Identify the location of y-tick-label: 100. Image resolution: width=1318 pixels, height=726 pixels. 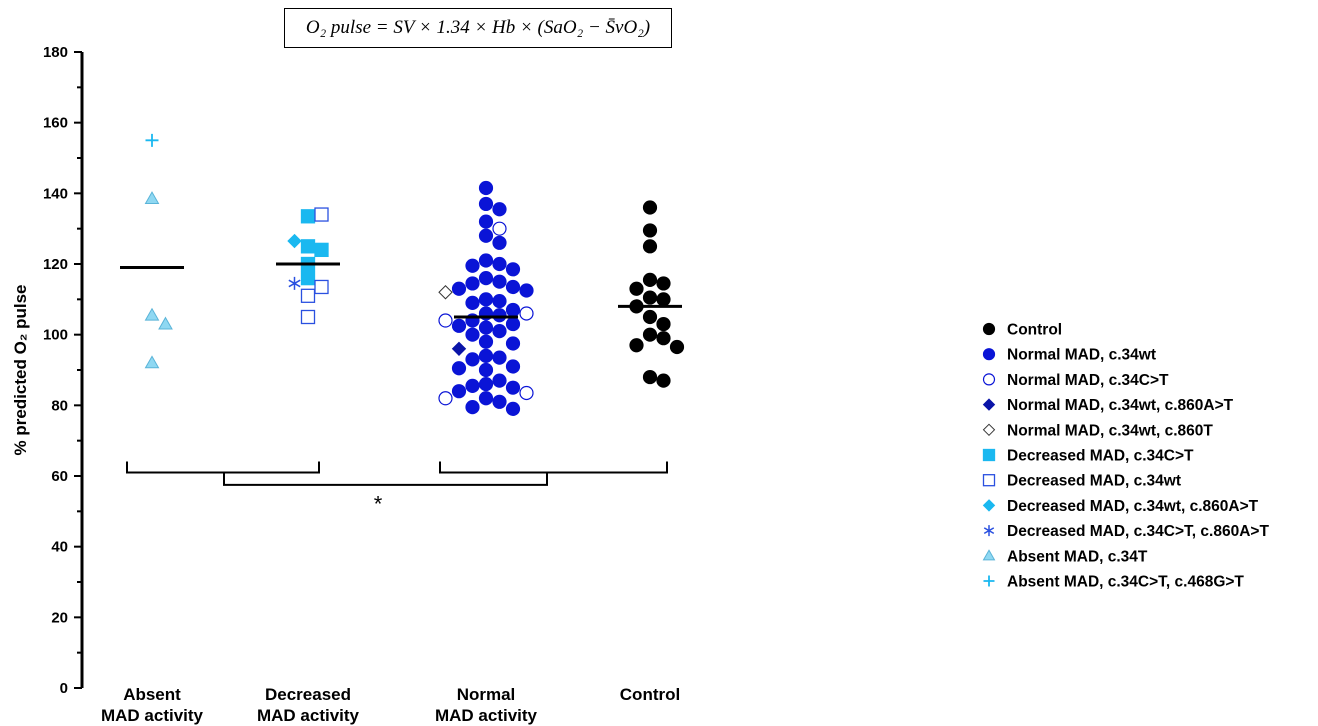
(55, 335).